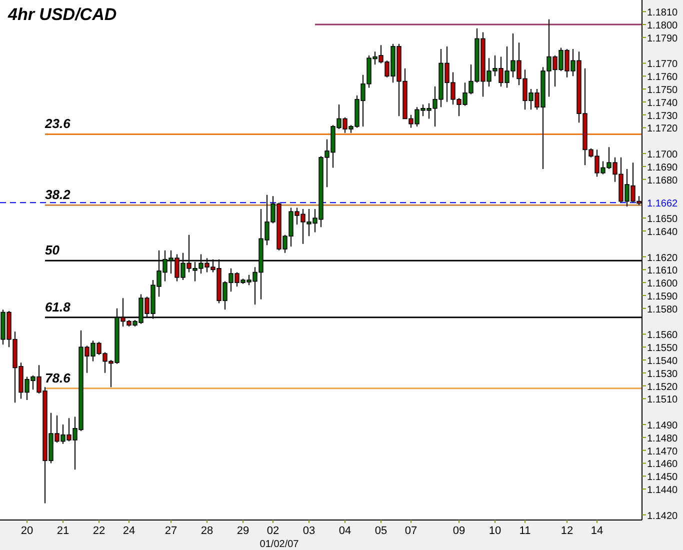 The height and width of the screenshot is (550, 683). Describe the element at coordinates (662, 478) in the screenshot. I see `y-tick-label: 1.1450` at that location.